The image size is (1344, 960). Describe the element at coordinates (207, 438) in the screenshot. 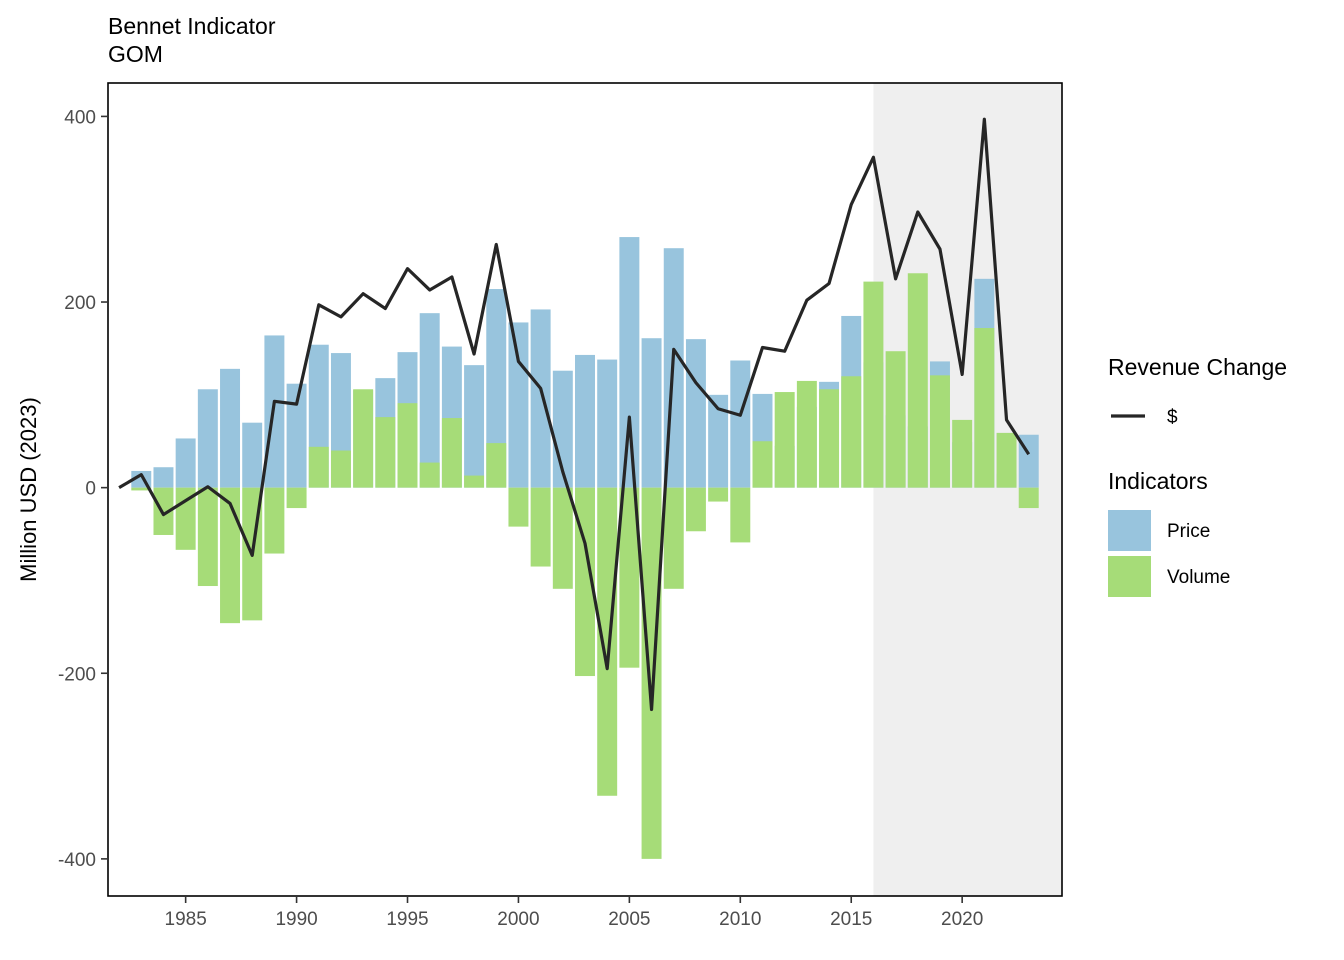

I see `price-bar-1986` at that location.